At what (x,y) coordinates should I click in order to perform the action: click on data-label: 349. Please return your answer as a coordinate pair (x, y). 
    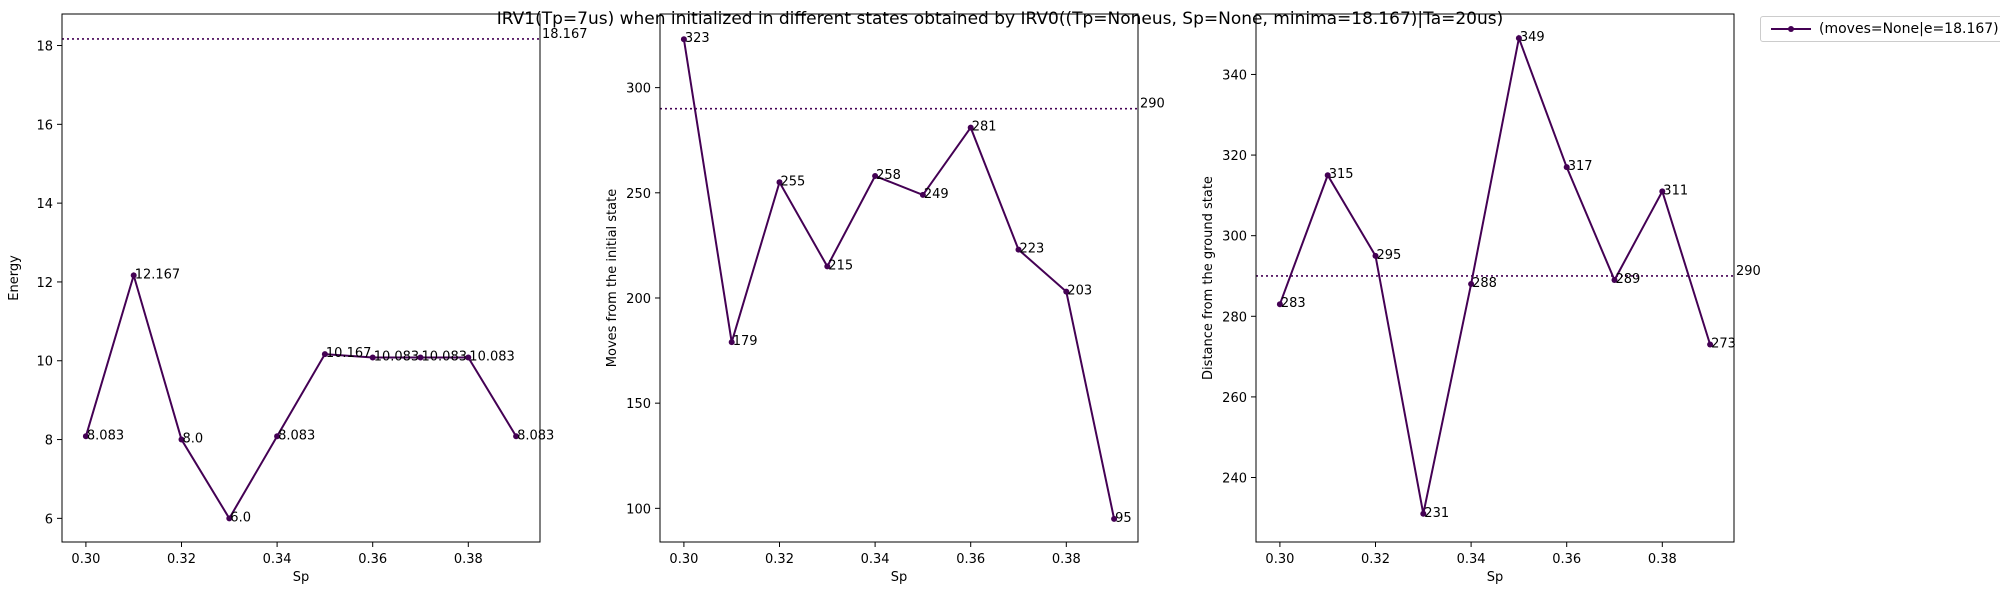
    Looking at the image, I should click on (1532, 37).